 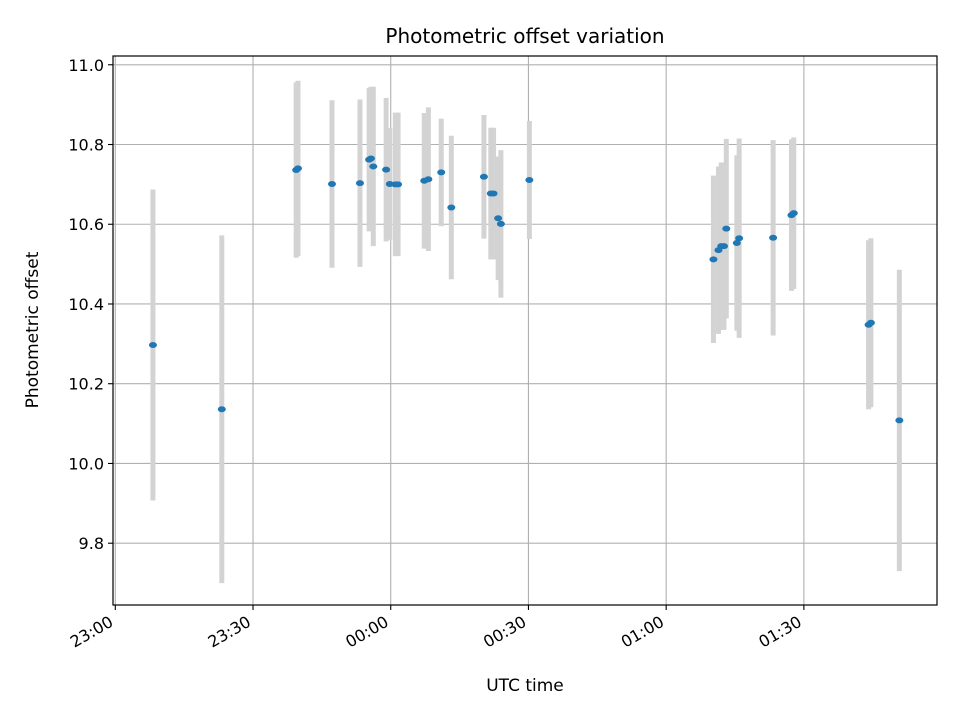 What do you see at coordinates (524, 36) in the screenshot?
I see `chart-title: Photometric offset variation` at bounding box center [524, 36].